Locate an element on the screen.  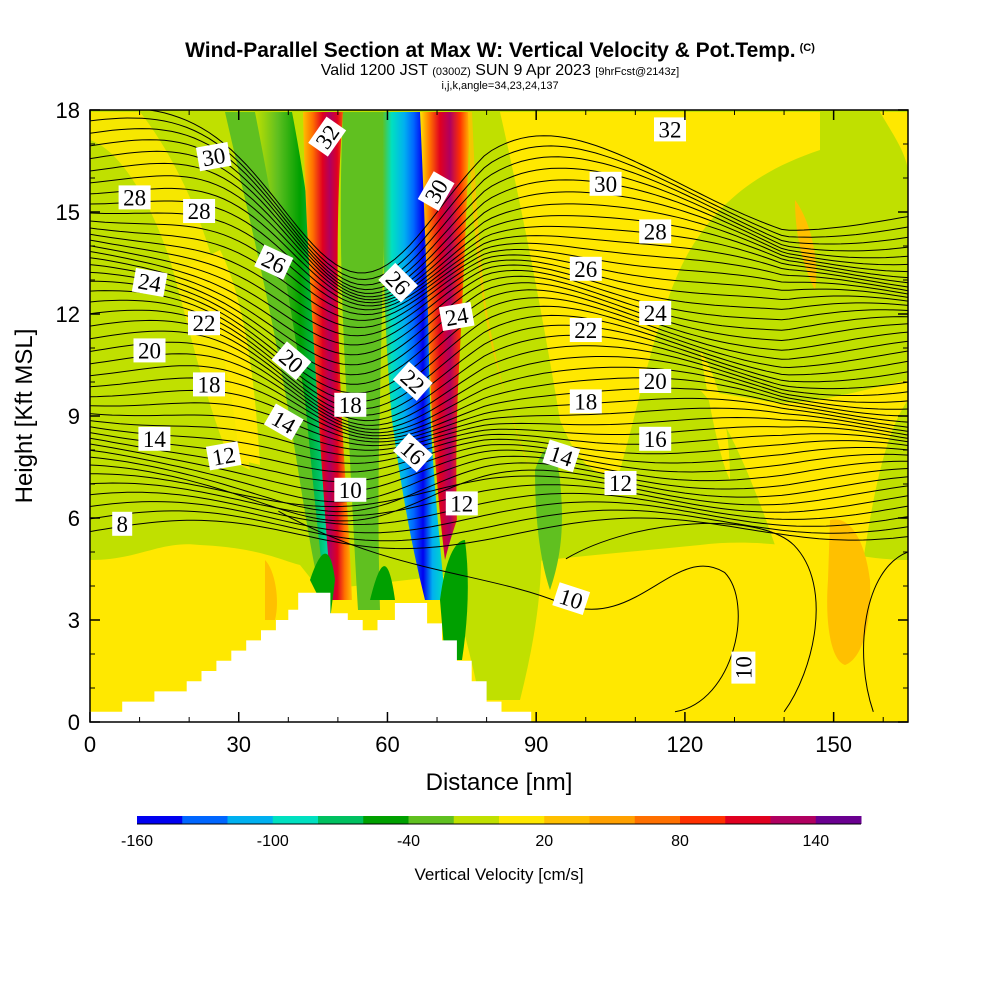
copyright-mark: (C) is located at coordinates (807, 48).